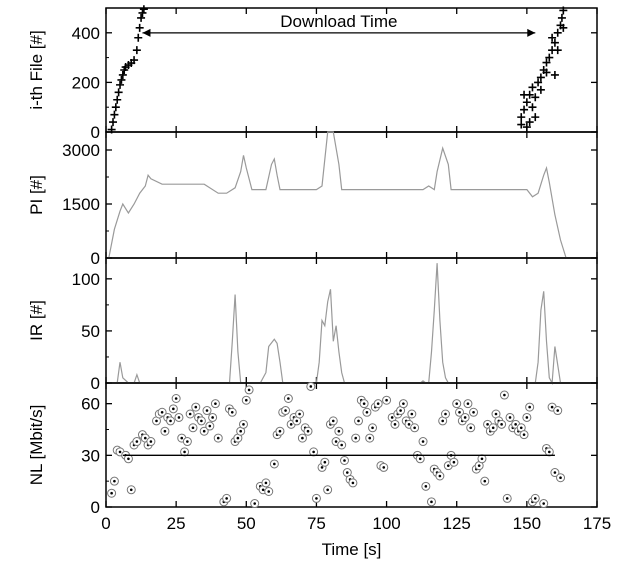 Image resolution: width=625 pixels, height=566 pixels. Describe the element at coordinates (531, 32) in the screenshot. I see `file-annotation-arrowhead-right` at that location.